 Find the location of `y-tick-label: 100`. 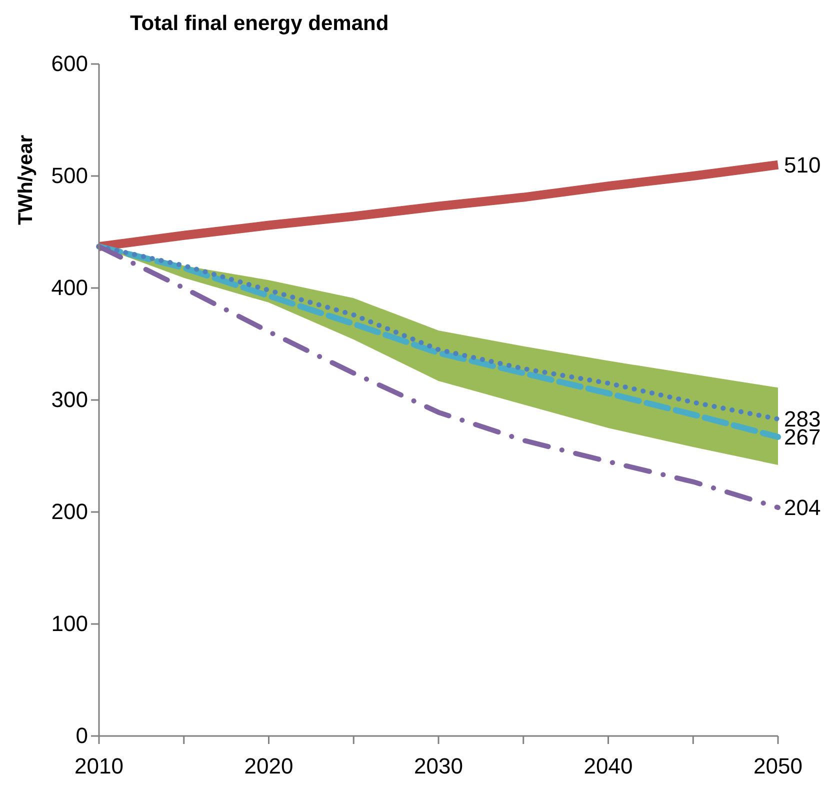

y-tick-label: 100 is located at coordinates (69, 623).